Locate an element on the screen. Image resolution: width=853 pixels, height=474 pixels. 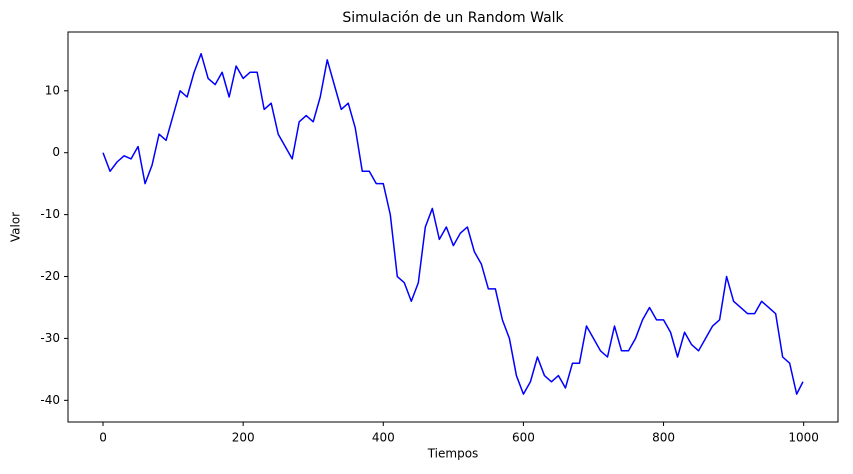
x-tick-label: 1000 is located at coordinates (803, 438).